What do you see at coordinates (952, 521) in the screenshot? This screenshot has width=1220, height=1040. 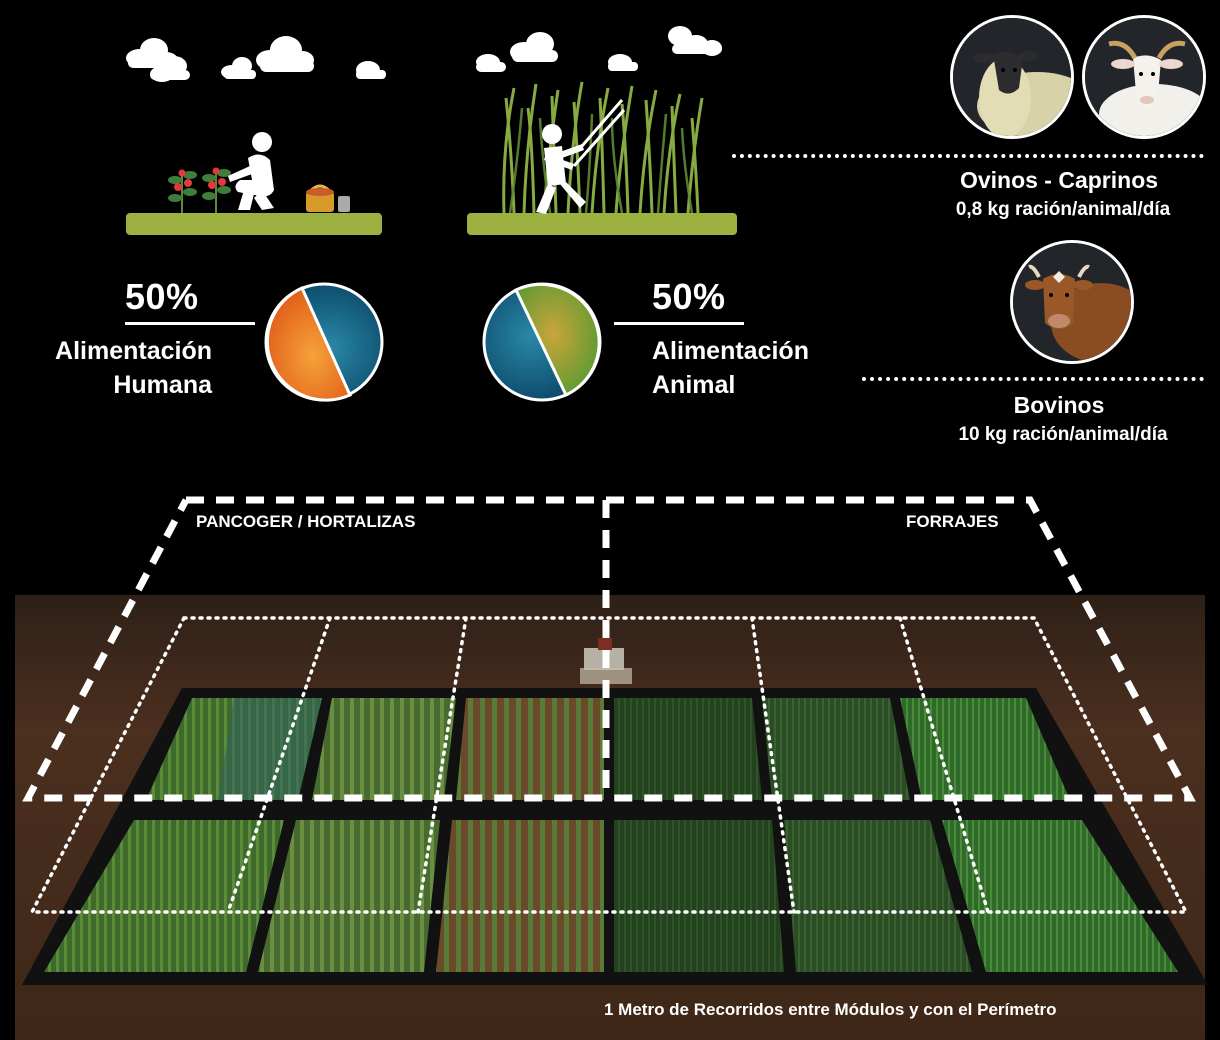 I see `right-zone-label: FORRAJES` at bounding box center [952, 521].